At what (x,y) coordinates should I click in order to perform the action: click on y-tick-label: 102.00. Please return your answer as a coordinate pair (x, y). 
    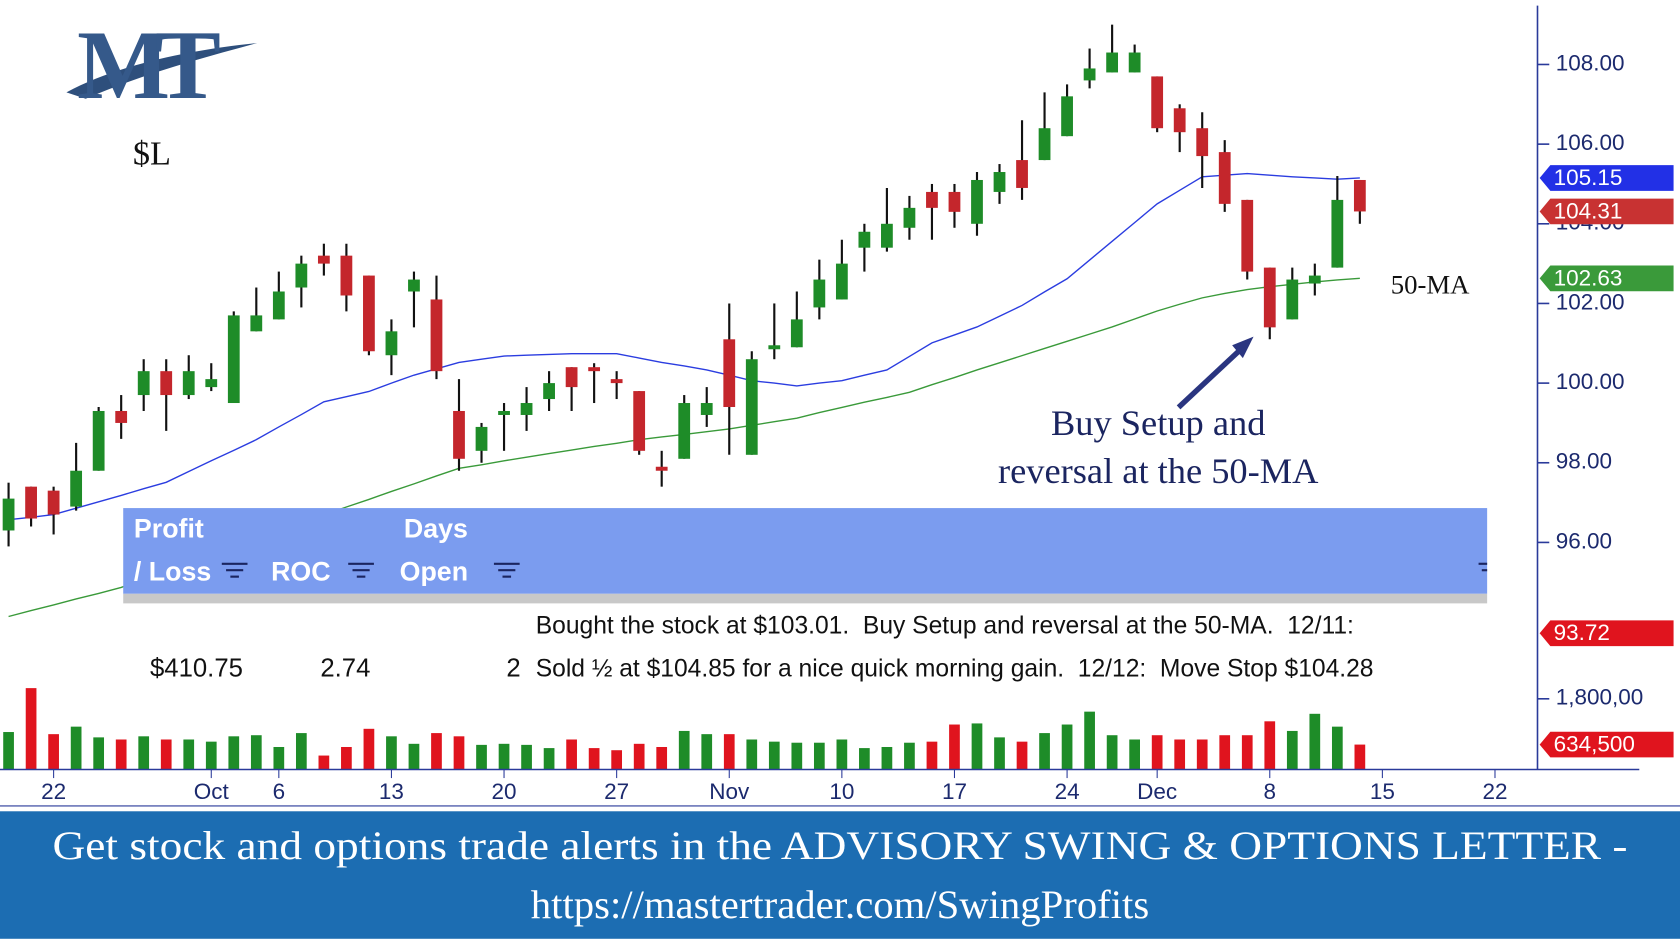
    Looking at the image, I should click on (1590, 301).